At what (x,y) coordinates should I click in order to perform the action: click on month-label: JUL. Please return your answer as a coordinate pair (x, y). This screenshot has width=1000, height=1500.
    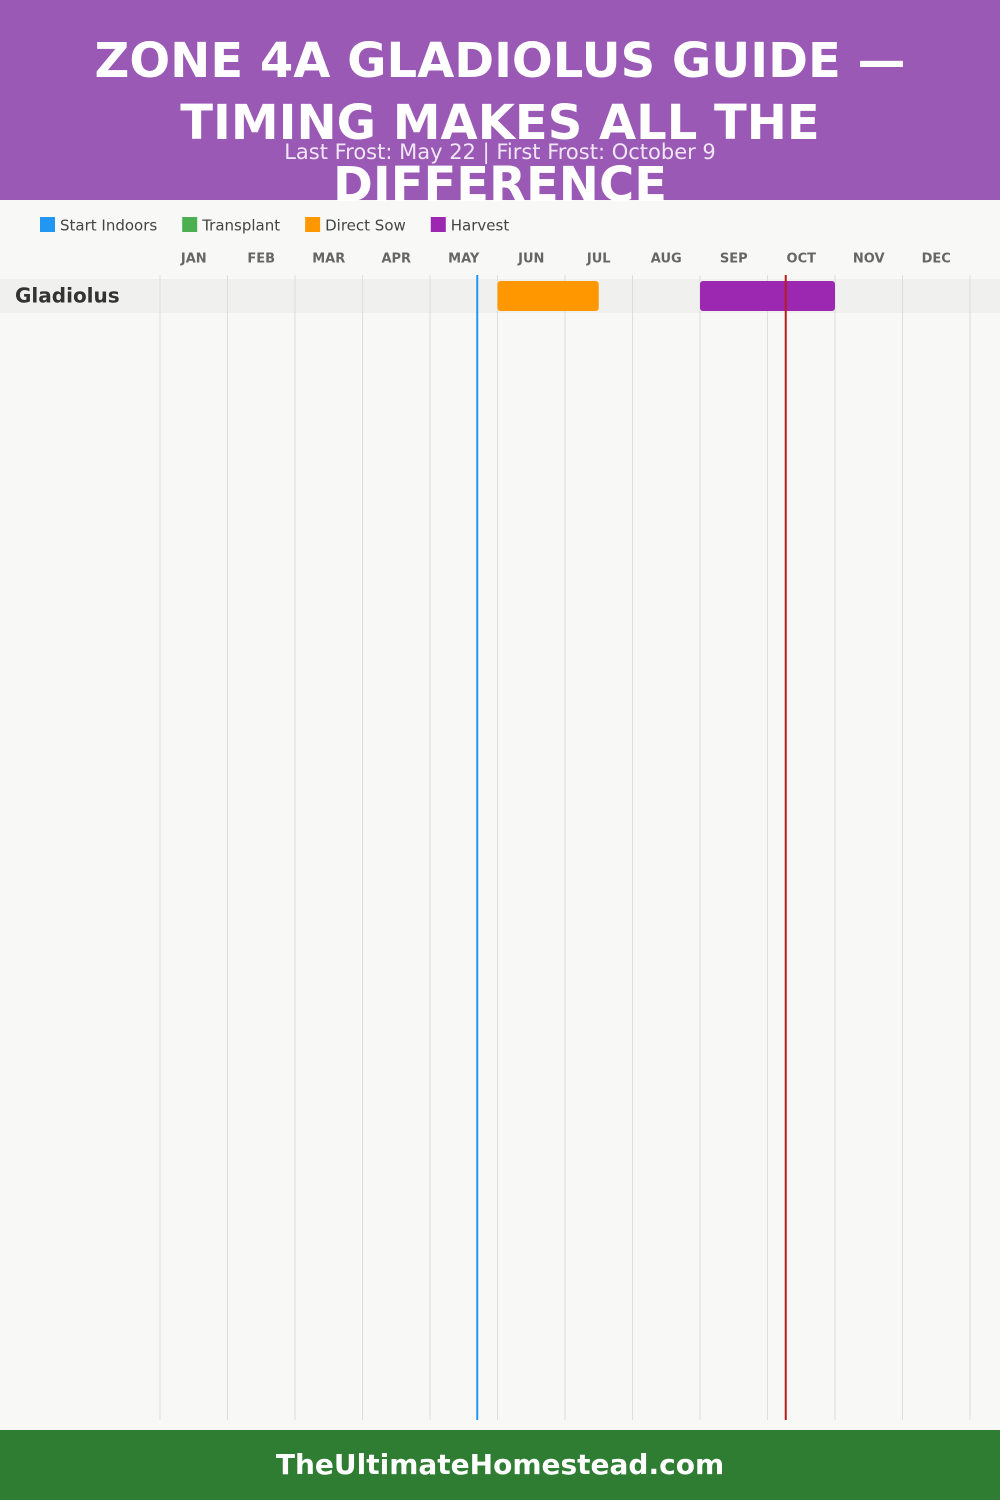
    Looking at the image, I should click on (598, 259).